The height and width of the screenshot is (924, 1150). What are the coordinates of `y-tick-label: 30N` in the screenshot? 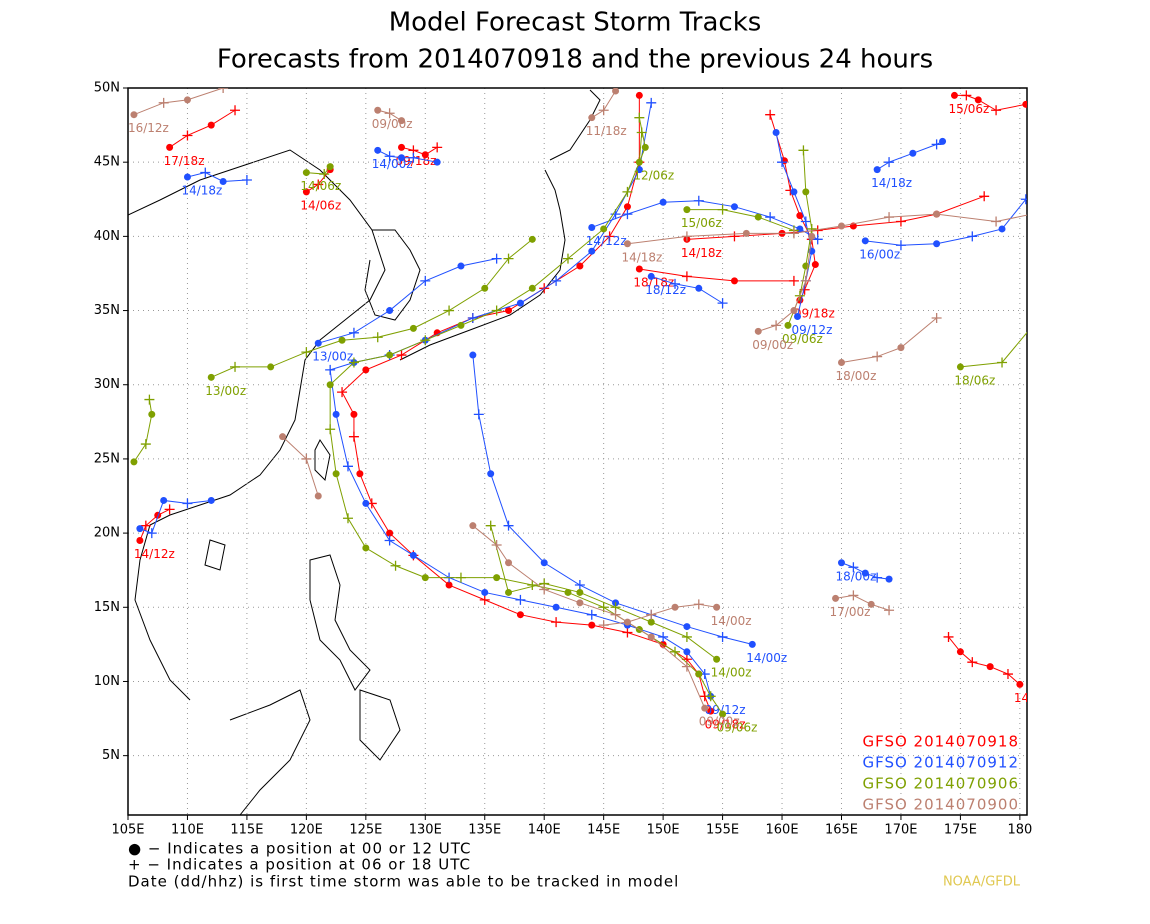 It's located at (107, 384).